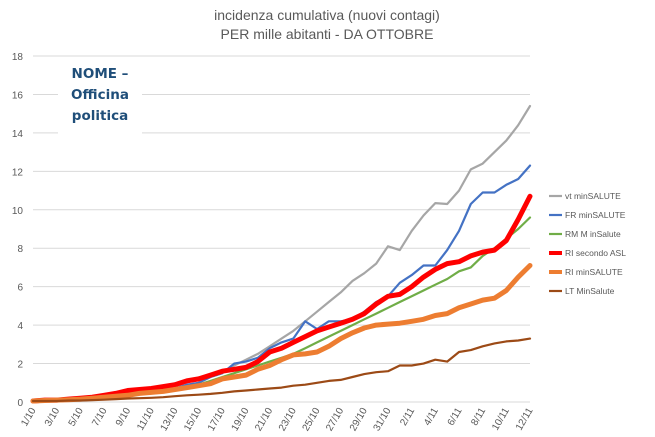  What do you see at coordinates (501, 419) in the screenshot?
I see `x-tick-label: 10/11` at bounding box center [501, 419].